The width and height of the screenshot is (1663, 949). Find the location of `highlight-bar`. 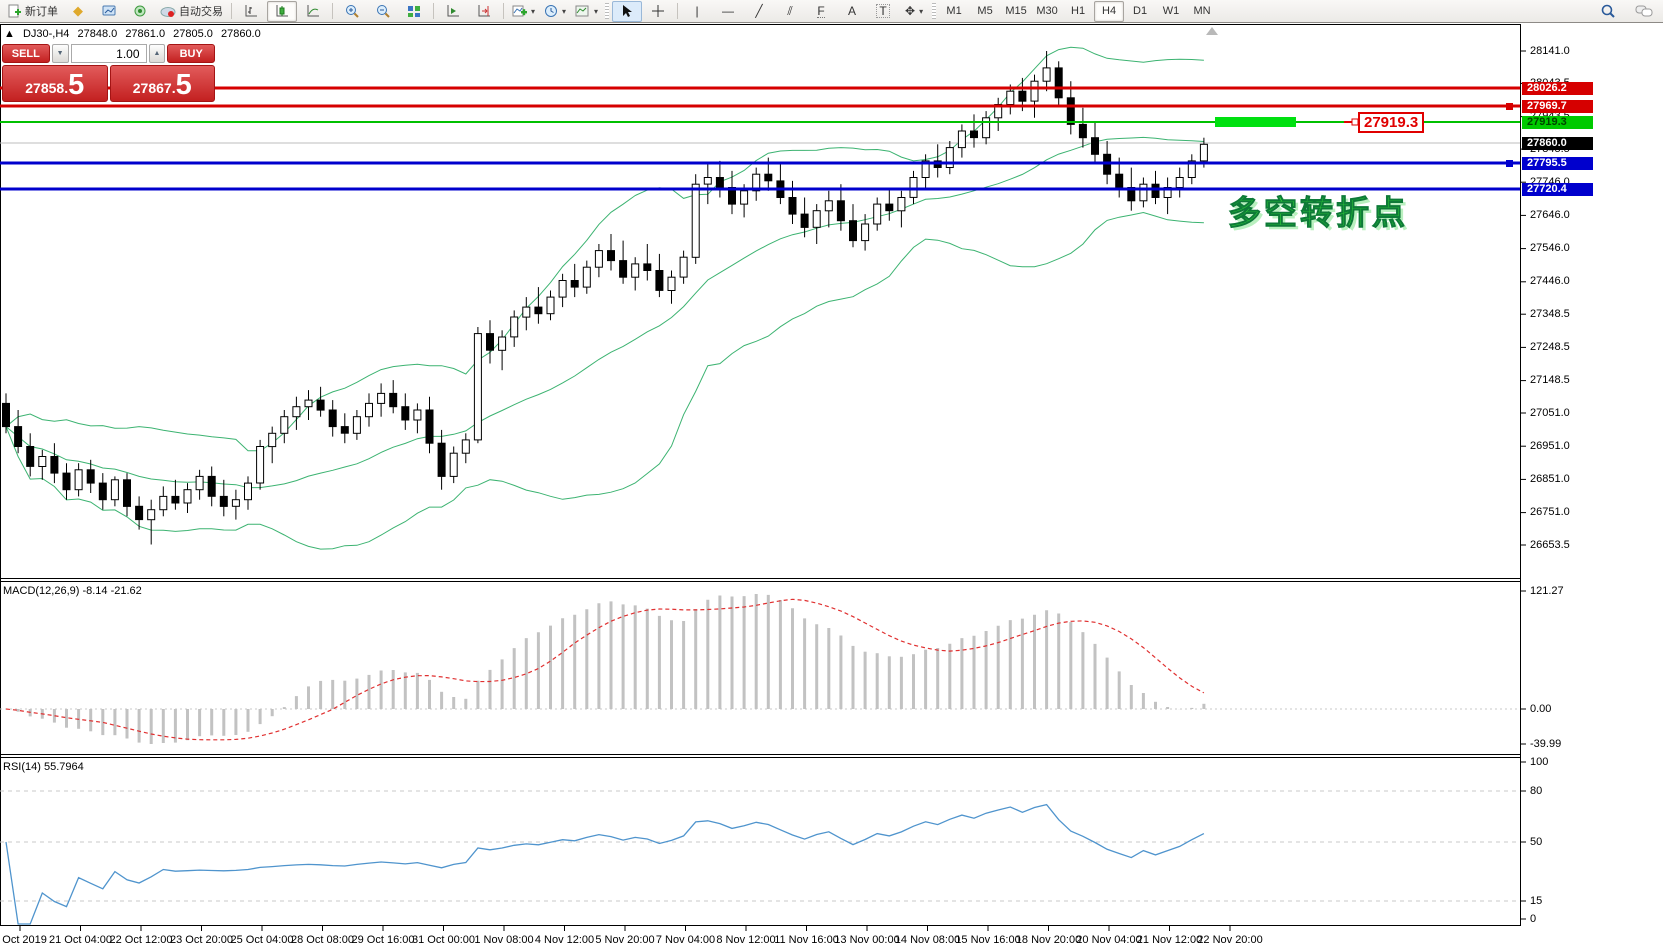

highlight-bar is located at coordinates (1255, 122).